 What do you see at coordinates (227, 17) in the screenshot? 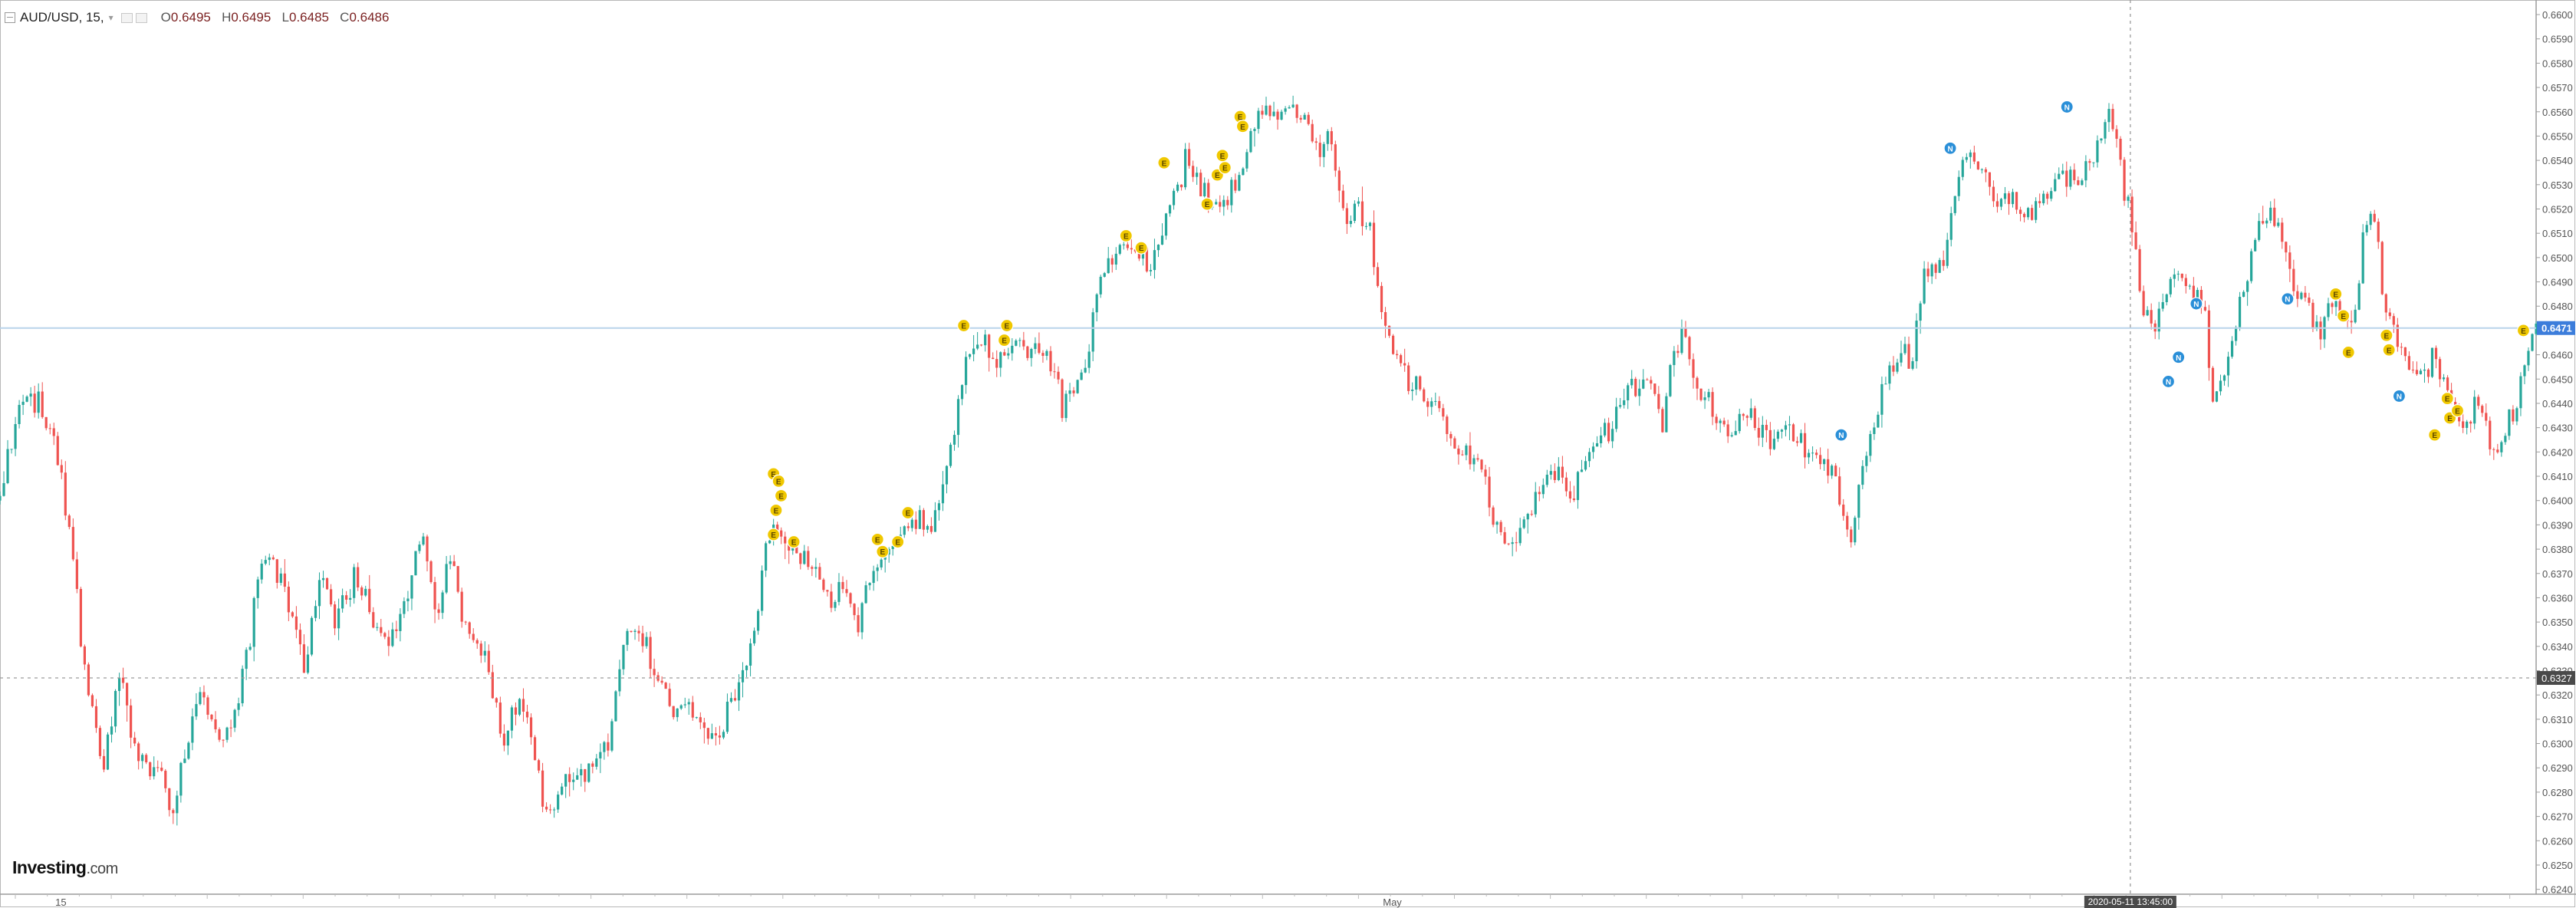
I see `high-label: H` at bounding box center [227, 17].